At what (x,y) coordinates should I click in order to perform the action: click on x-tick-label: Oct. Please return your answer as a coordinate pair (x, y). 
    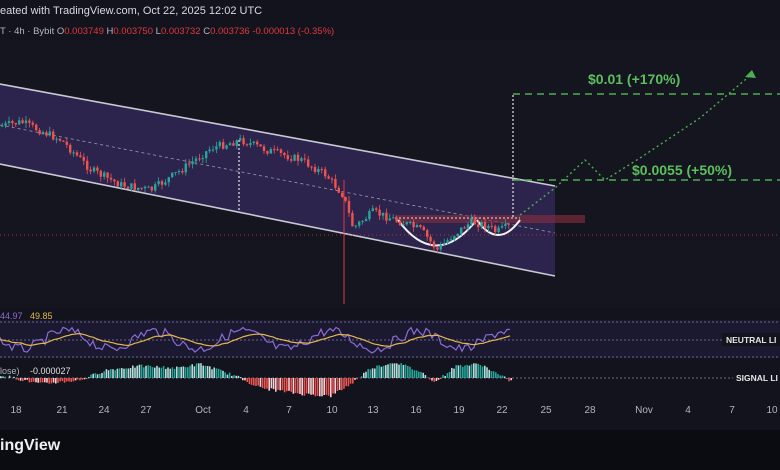
    Looking at the image, I should click on (203, 410).